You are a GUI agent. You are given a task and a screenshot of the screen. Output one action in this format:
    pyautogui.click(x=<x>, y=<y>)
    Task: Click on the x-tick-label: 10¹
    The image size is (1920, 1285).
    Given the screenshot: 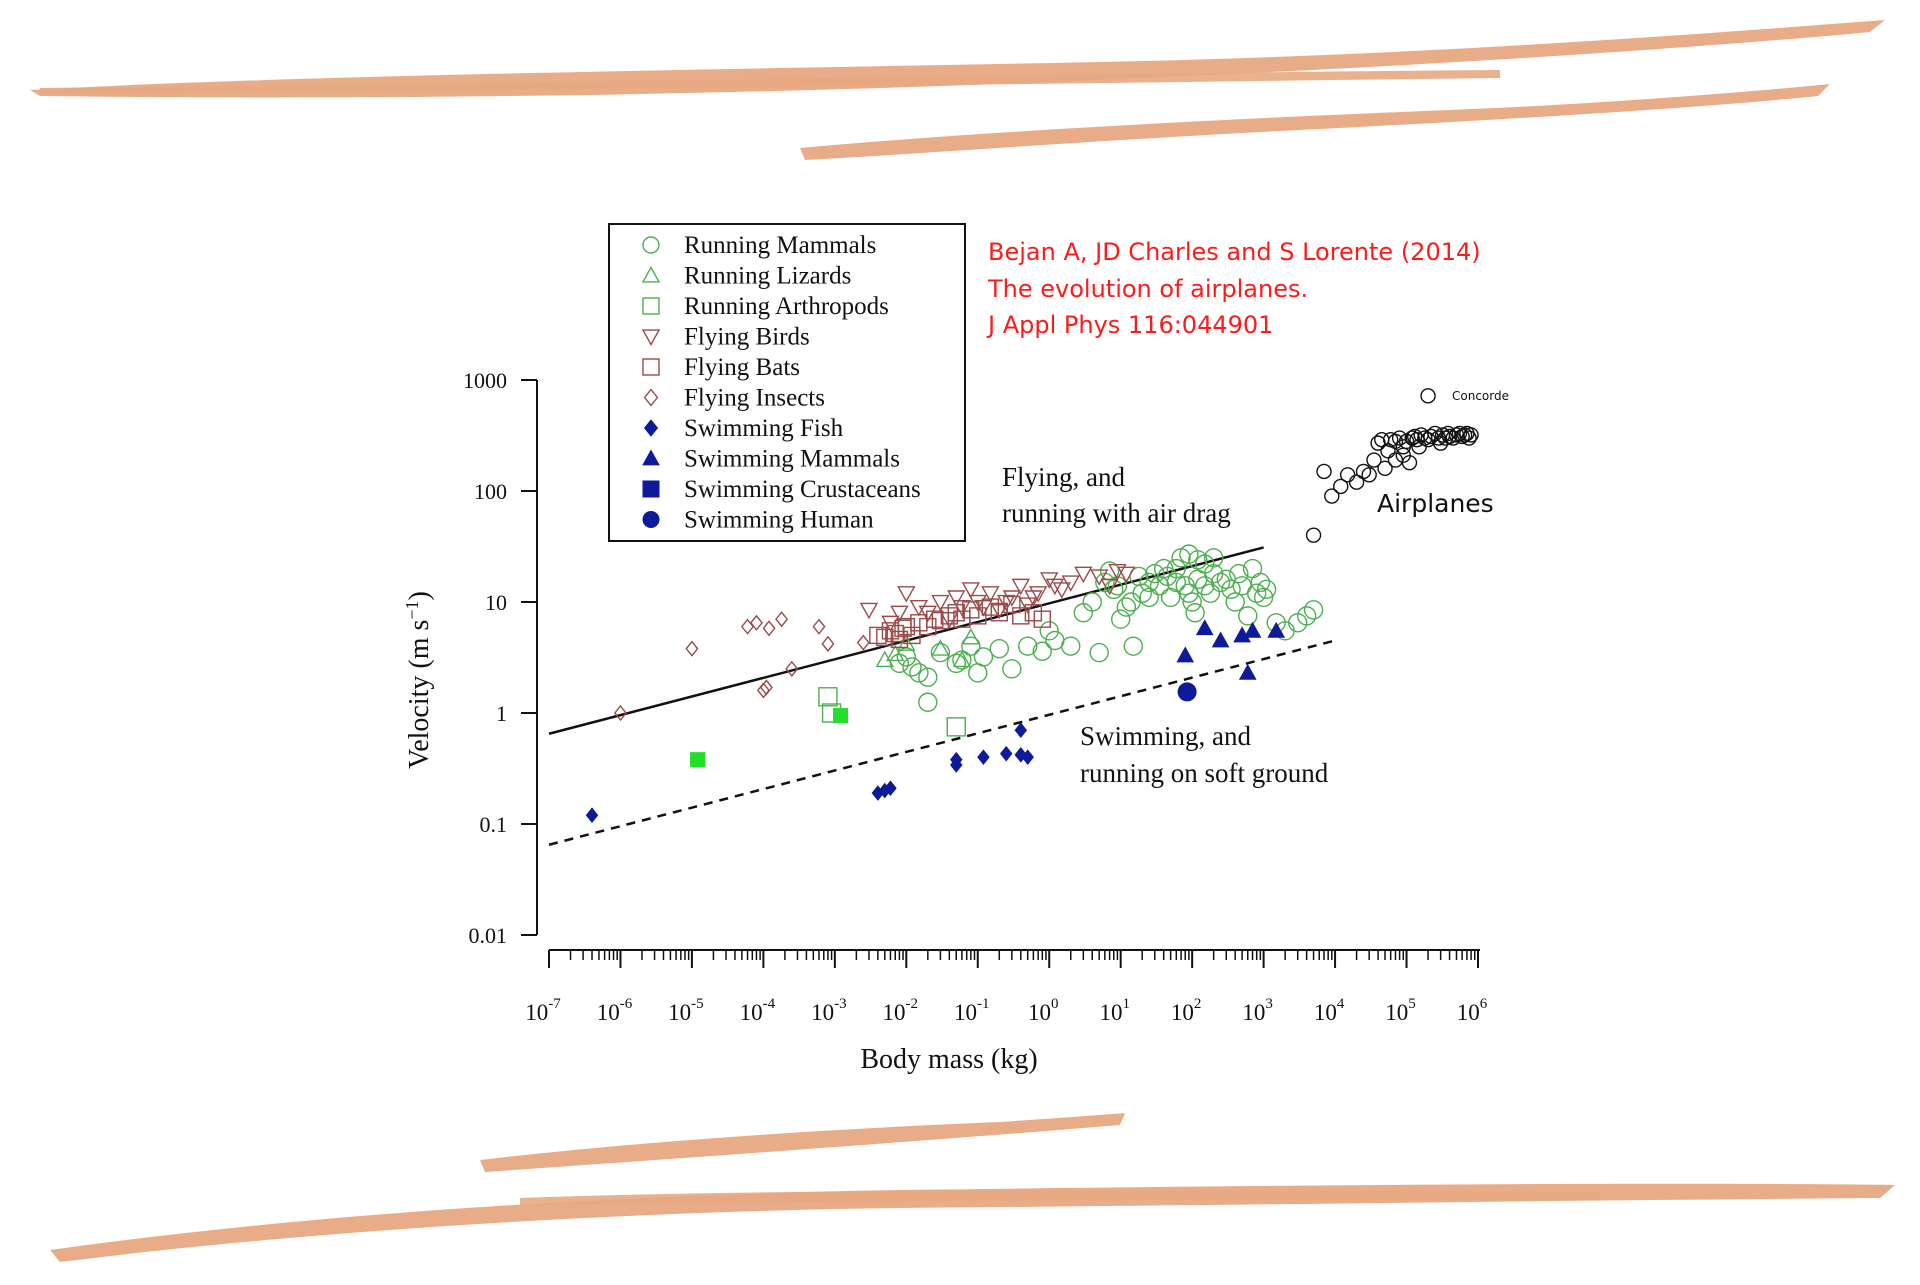 What is the action you would take?
    pyautogui.click(x=1114, y=1010)
    